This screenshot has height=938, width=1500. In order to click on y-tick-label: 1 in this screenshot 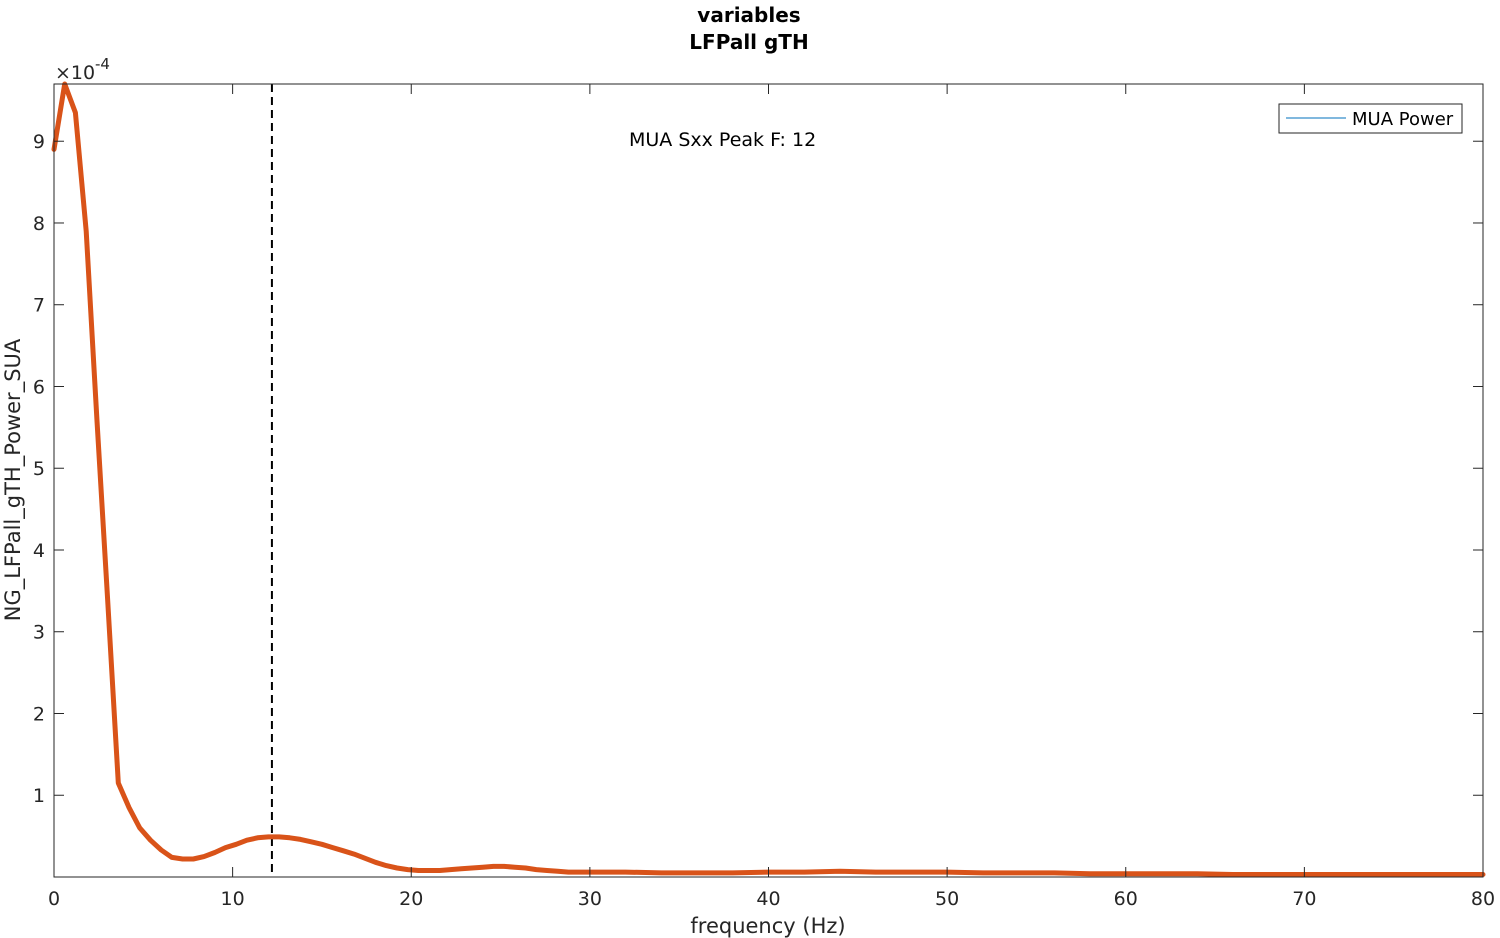, I will do `click(39, 796)`.